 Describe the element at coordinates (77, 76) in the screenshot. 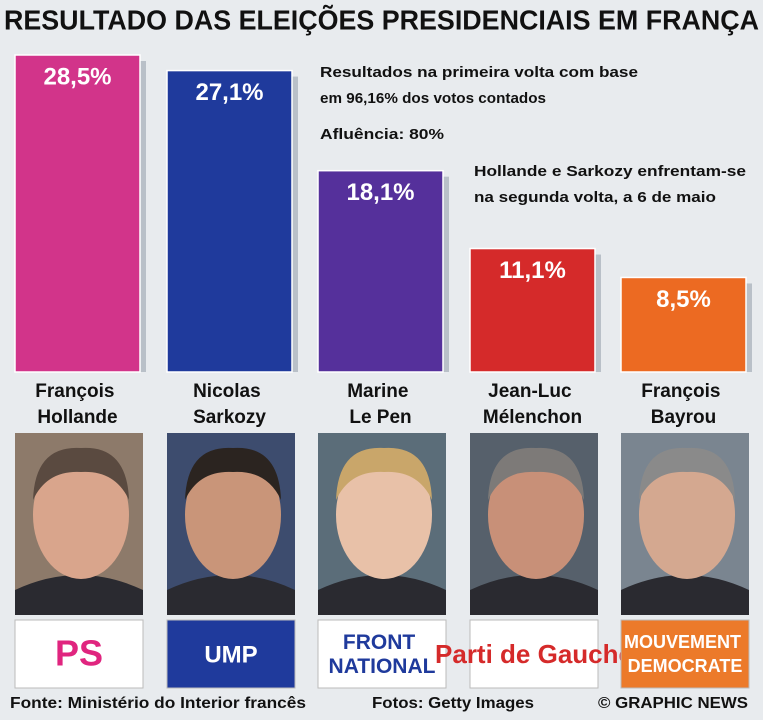

I see `value-label: 28,5%` at that location.